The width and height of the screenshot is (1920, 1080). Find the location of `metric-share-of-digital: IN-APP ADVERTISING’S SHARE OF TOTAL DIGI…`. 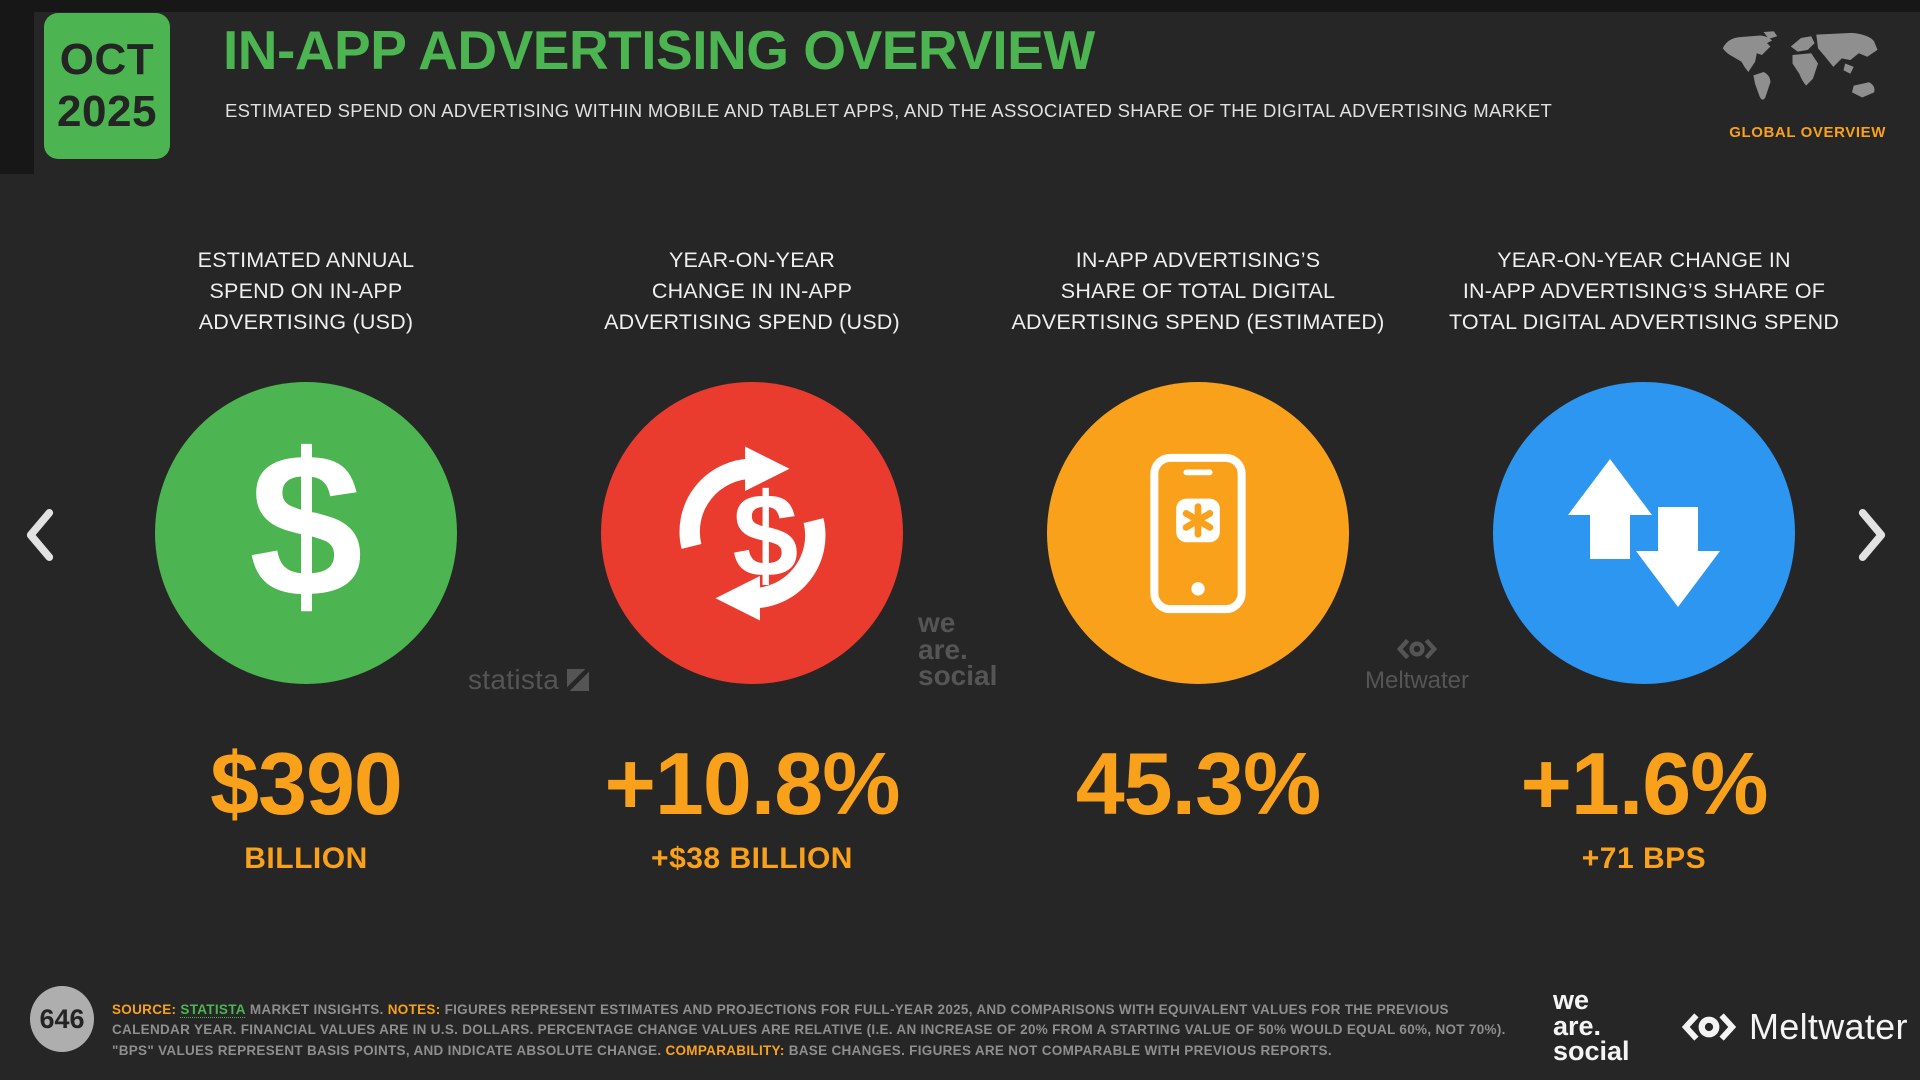

metric-share-of-digital: IN-APP ADVERTISING’S SHARE OF TOTAL DIGI… is located at coordinates (1198, 559).